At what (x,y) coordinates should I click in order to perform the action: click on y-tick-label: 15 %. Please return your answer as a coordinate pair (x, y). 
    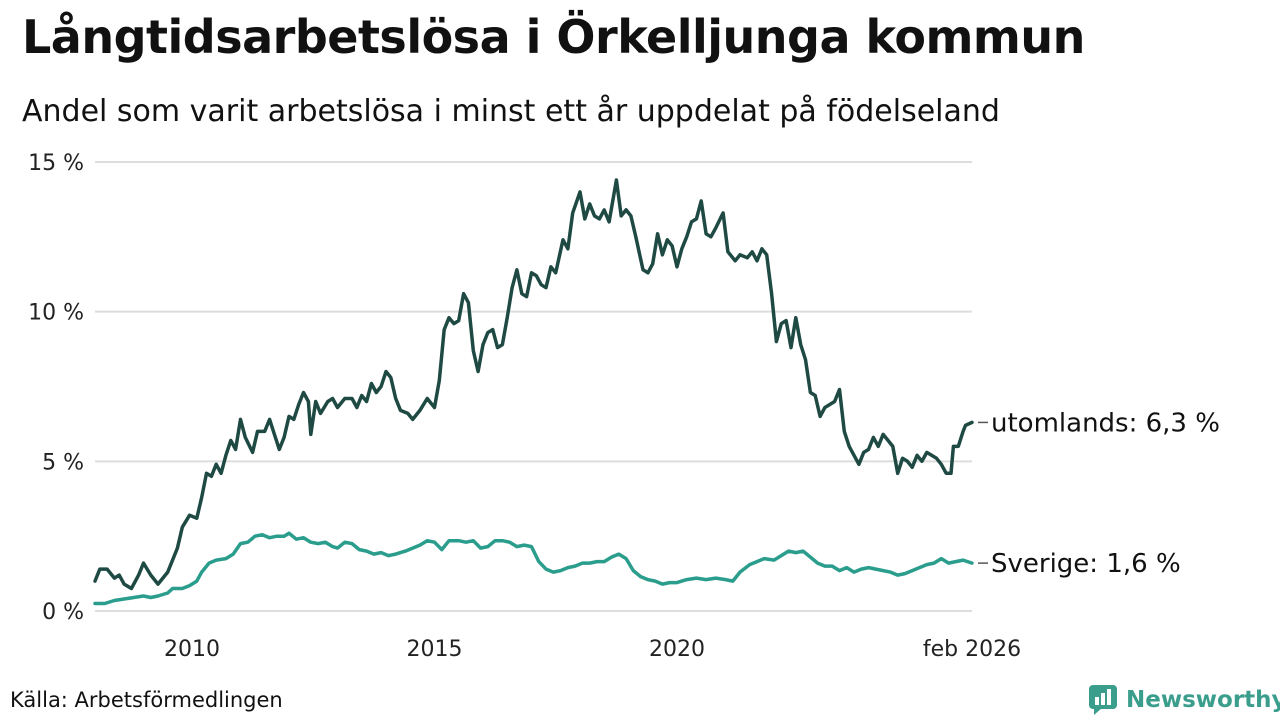
    Looking at the image, I should click on (56, 163).